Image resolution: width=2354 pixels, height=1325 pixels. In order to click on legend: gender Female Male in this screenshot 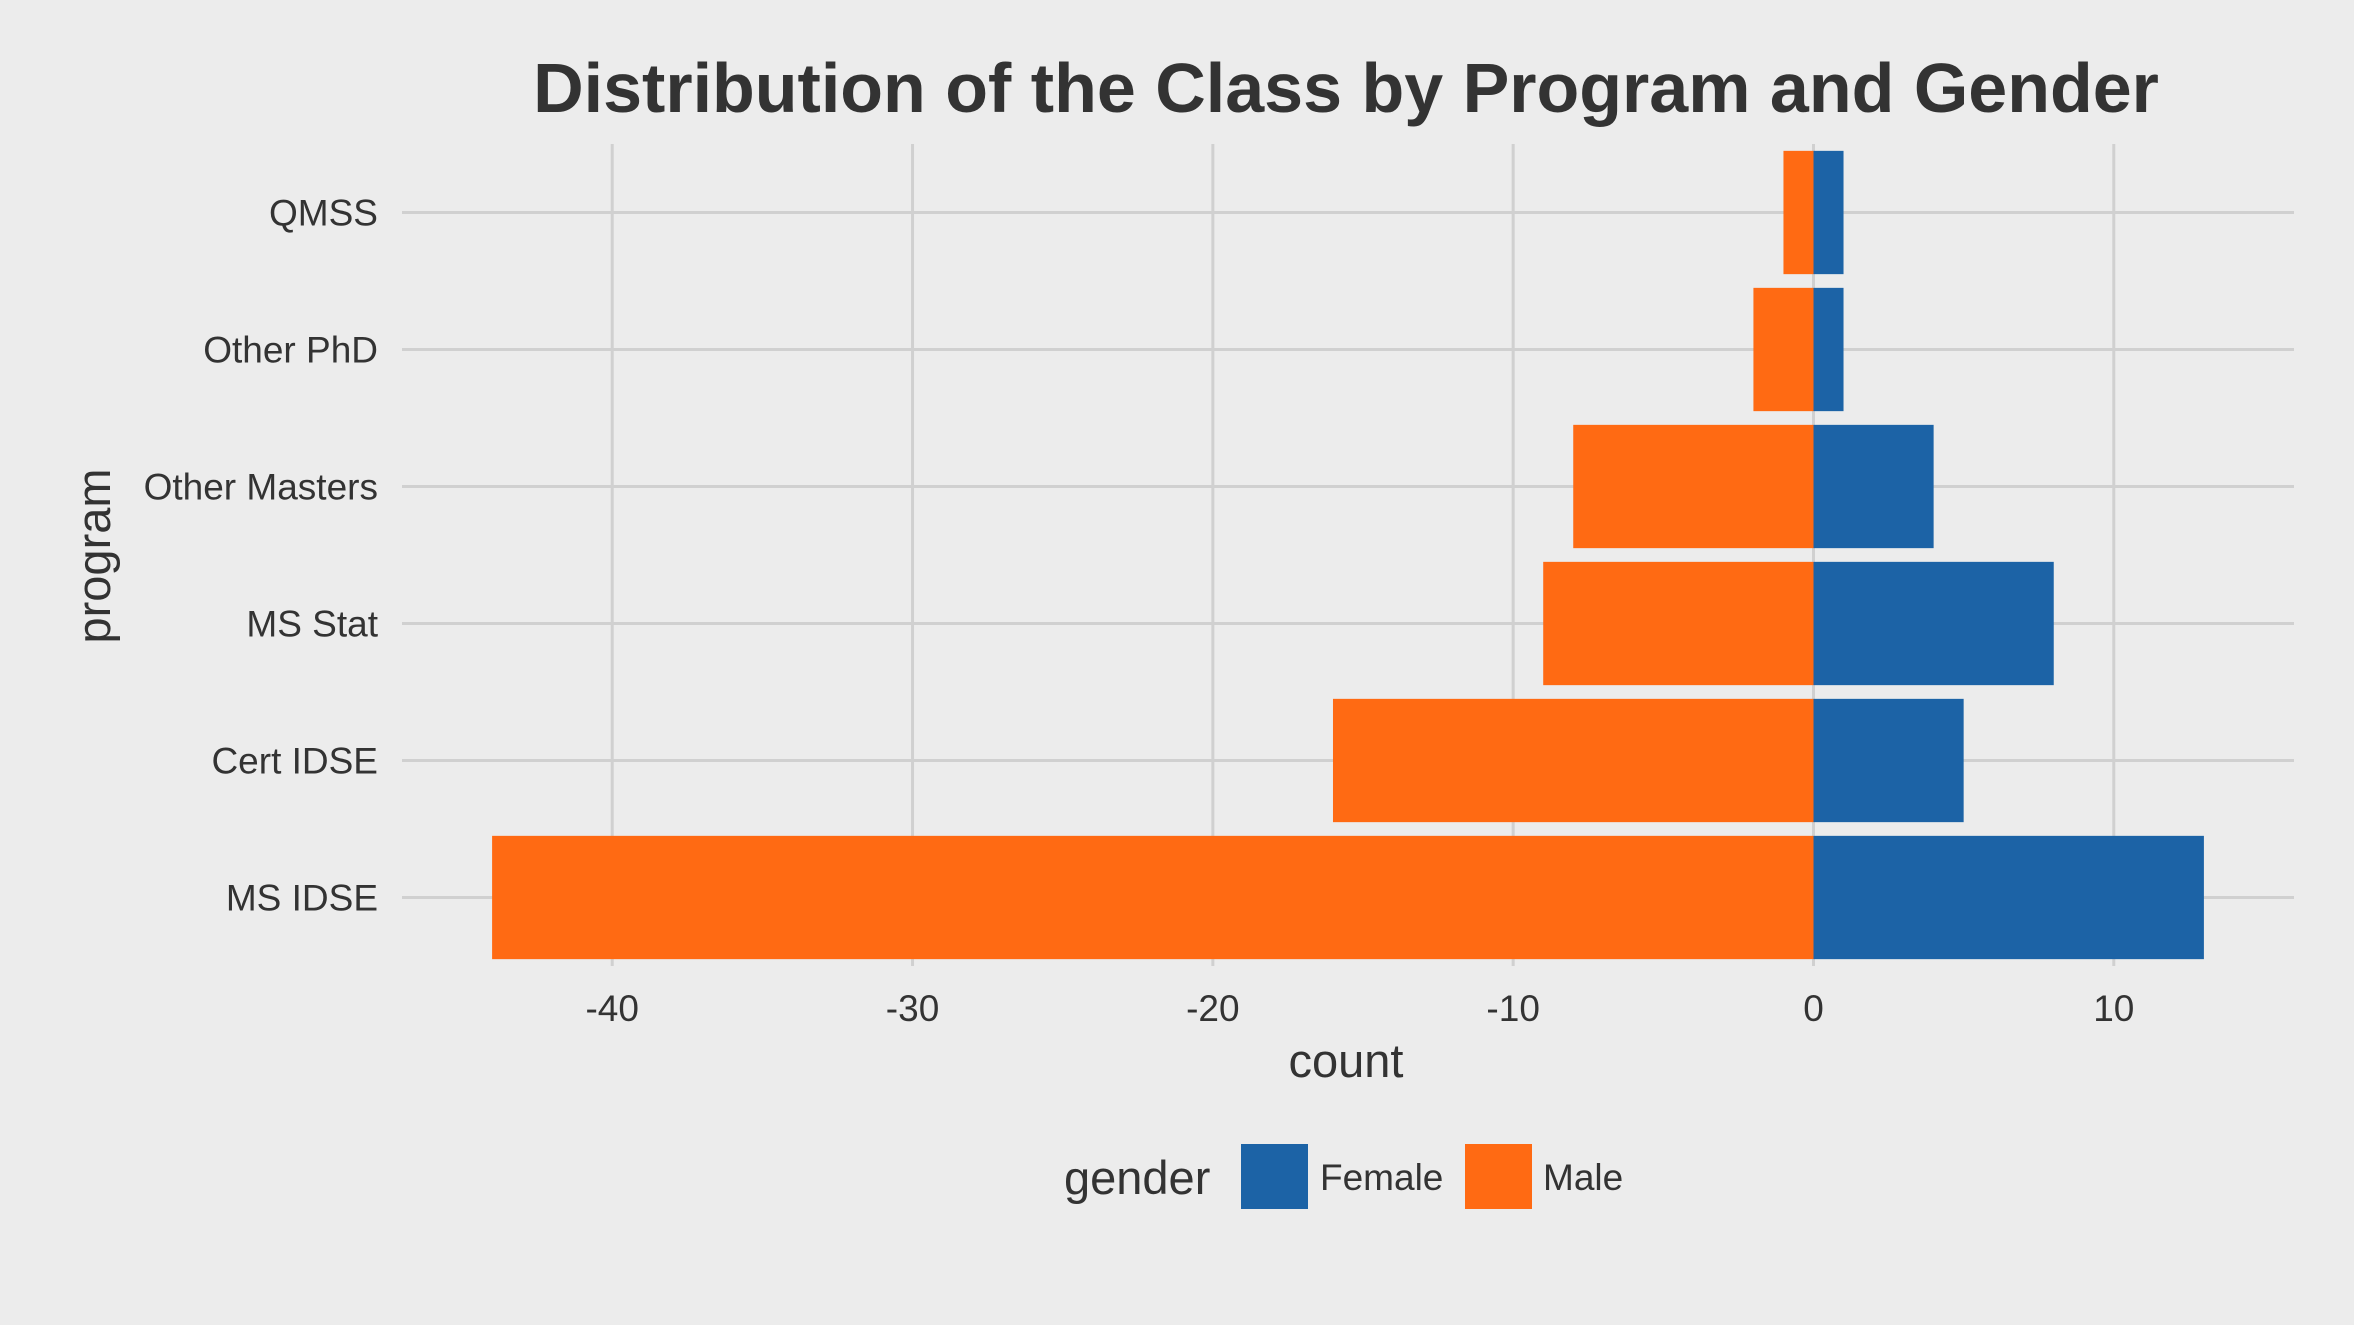, I will do `click(1343, 1176)`.